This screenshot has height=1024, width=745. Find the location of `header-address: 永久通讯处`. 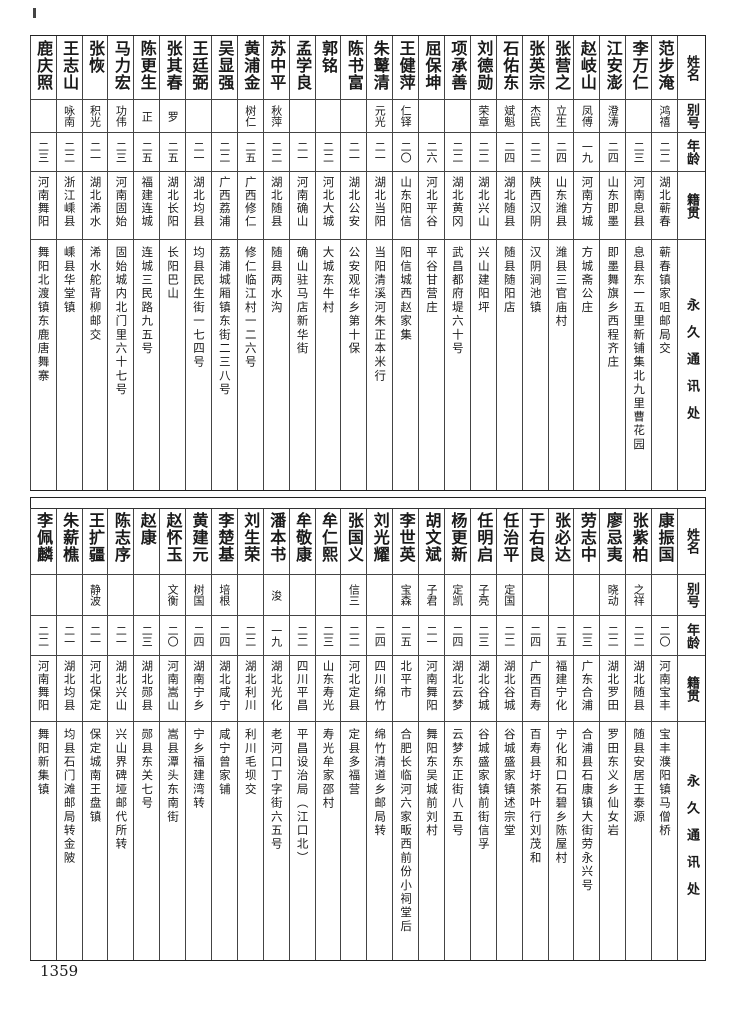

header-address: 永久通讯处 is located at coordinates (691, 365).